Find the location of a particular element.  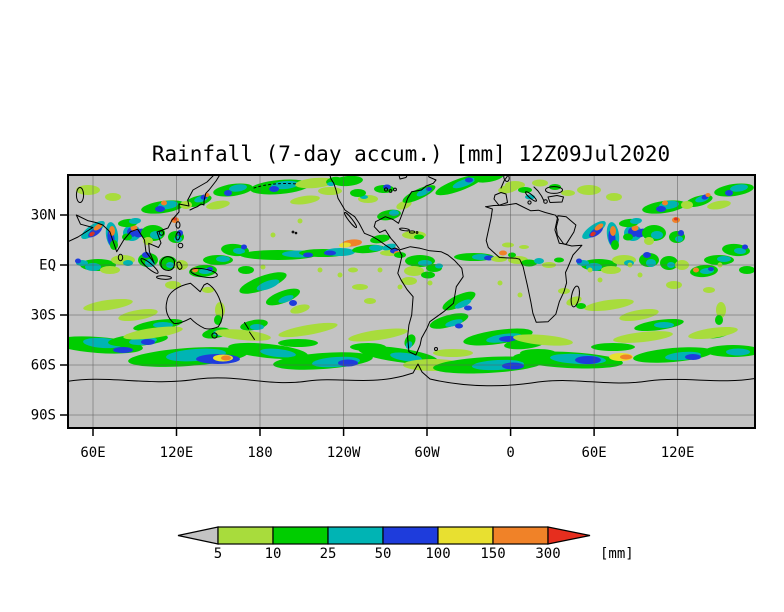

lat-tick-label: 30S is located at coordinates (43, 316).